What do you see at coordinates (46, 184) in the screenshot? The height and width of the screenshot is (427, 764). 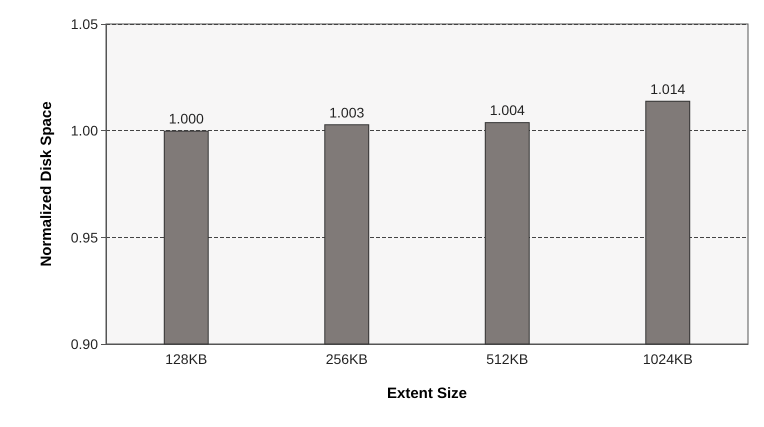 I see `y-axis-title: Normalized Disk Space` at bounding box center [46, 184].